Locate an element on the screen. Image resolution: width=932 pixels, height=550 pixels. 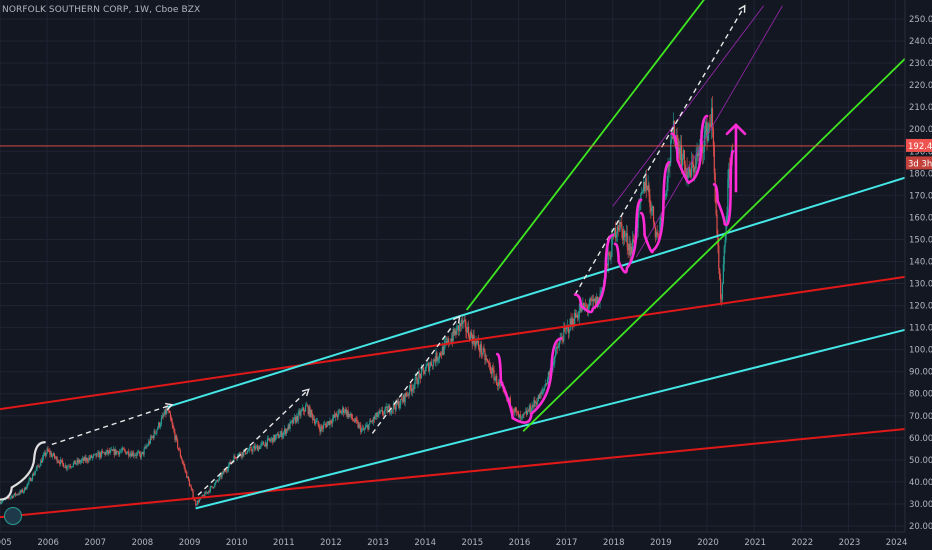
x-tick-label: 2008 is located at coordinates (143, 543).